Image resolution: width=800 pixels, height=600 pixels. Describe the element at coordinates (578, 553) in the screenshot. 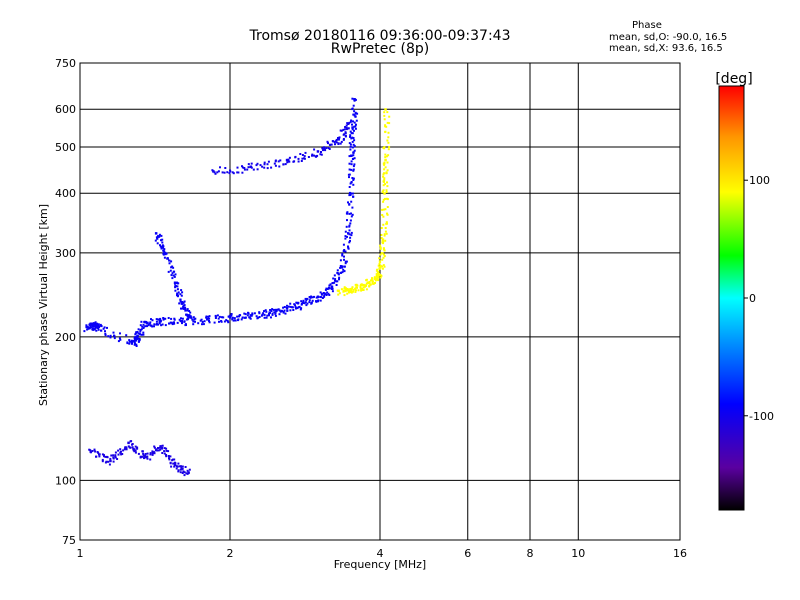

I see `x-tick-label: 10` at that location.